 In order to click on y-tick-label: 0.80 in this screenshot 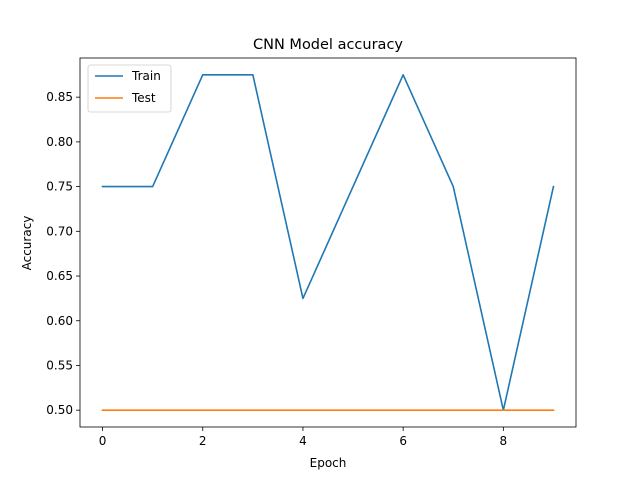, I will do `click(59, 142)`.